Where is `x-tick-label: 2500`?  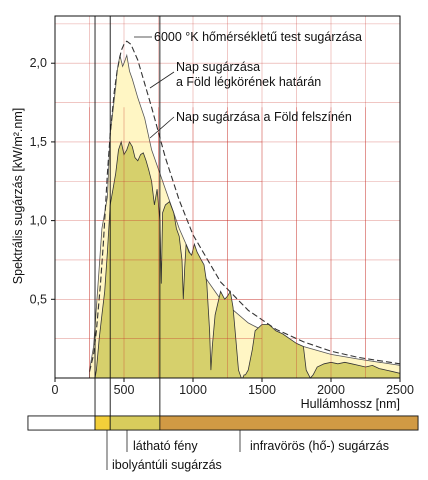 x-tick-label: 2500 is located at coordinates (400, 390).